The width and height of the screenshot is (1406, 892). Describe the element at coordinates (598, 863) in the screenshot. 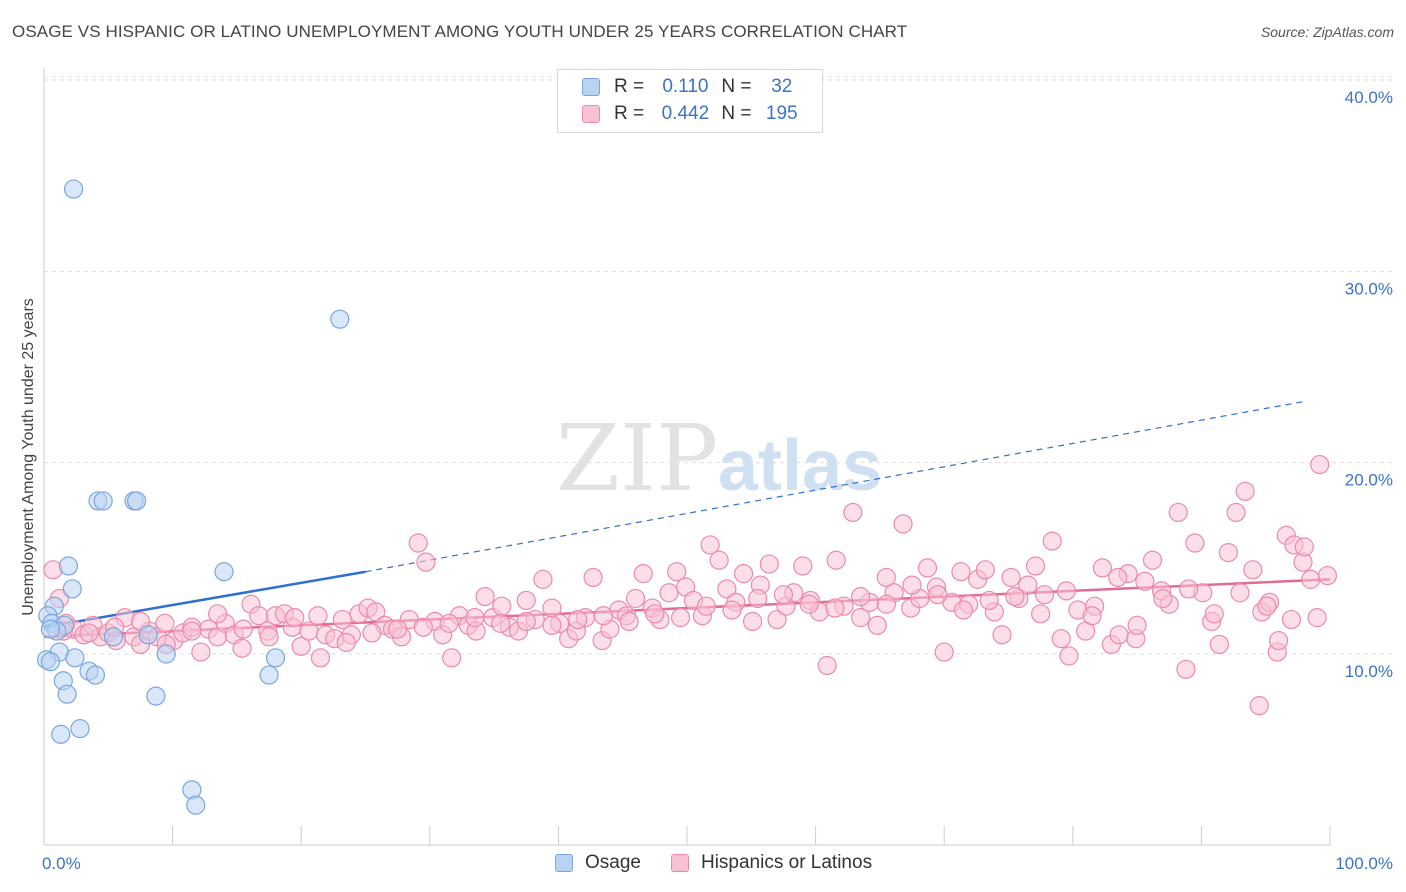

I see `legend-item-osage: Osage` at that location.